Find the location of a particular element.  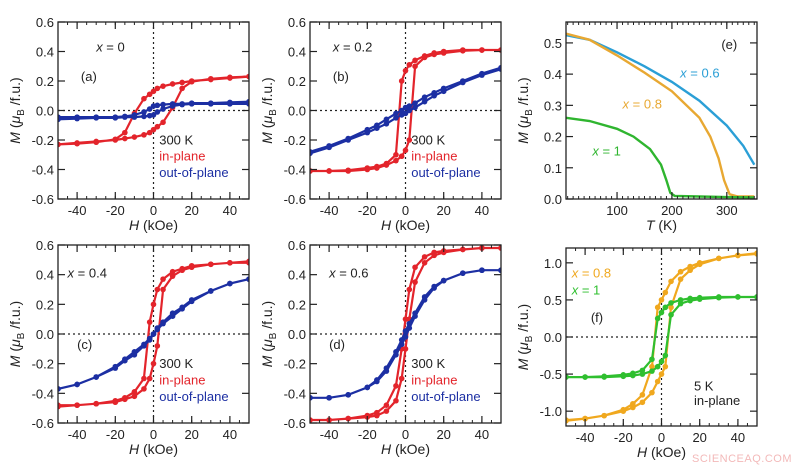

y-axis-label: M (μB /f.u.) is located at coordinates (17, 110).